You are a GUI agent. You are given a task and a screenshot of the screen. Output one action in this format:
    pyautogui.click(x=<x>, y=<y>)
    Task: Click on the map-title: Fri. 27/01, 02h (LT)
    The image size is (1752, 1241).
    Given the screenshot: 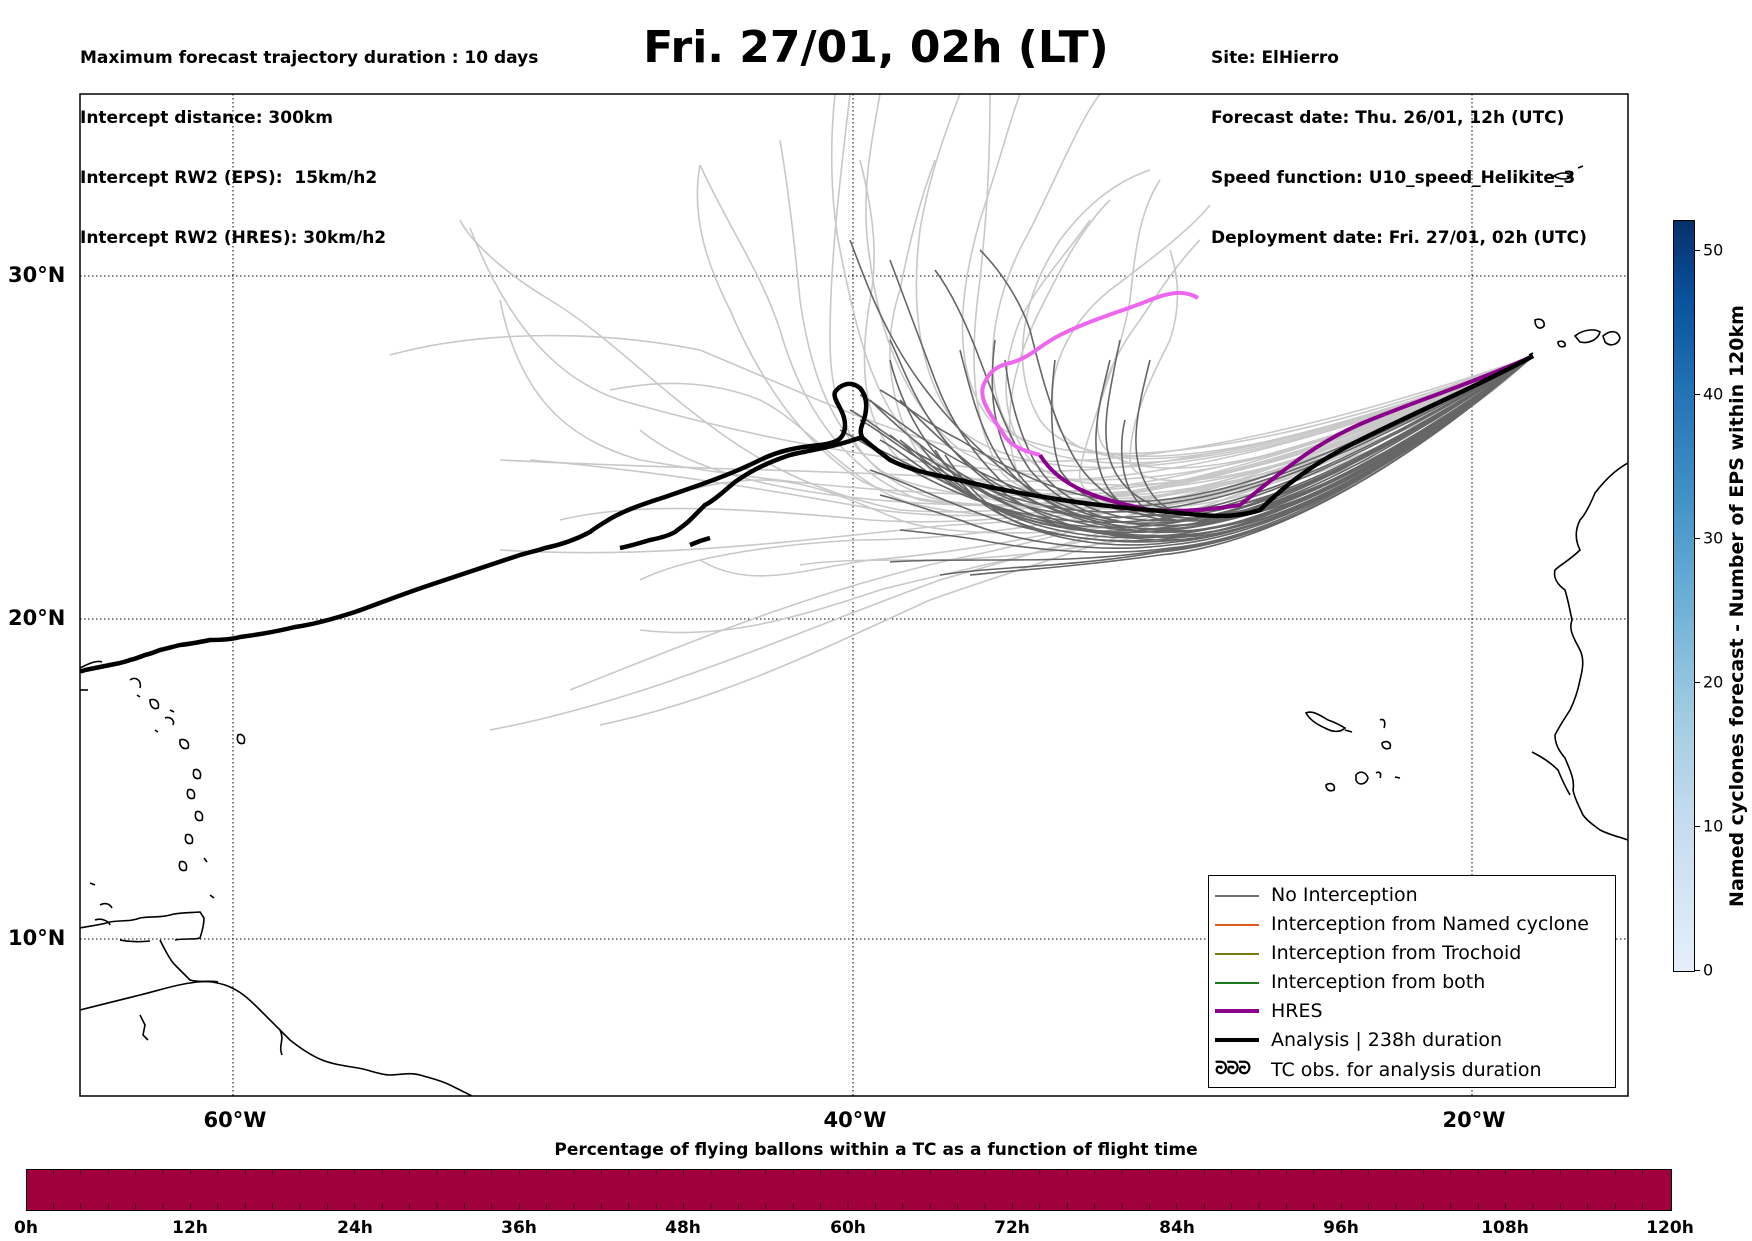 What is the action you would take?
    pyautogui.click(x=876, y=47)
    